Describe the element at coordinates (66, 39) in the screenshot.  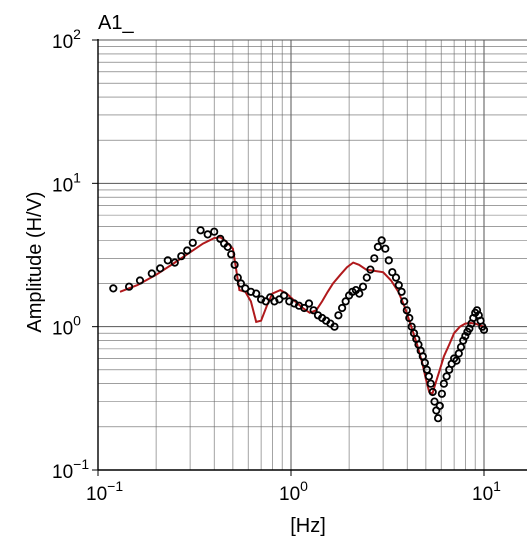
I see `y-tick-label: 10²` at that location.